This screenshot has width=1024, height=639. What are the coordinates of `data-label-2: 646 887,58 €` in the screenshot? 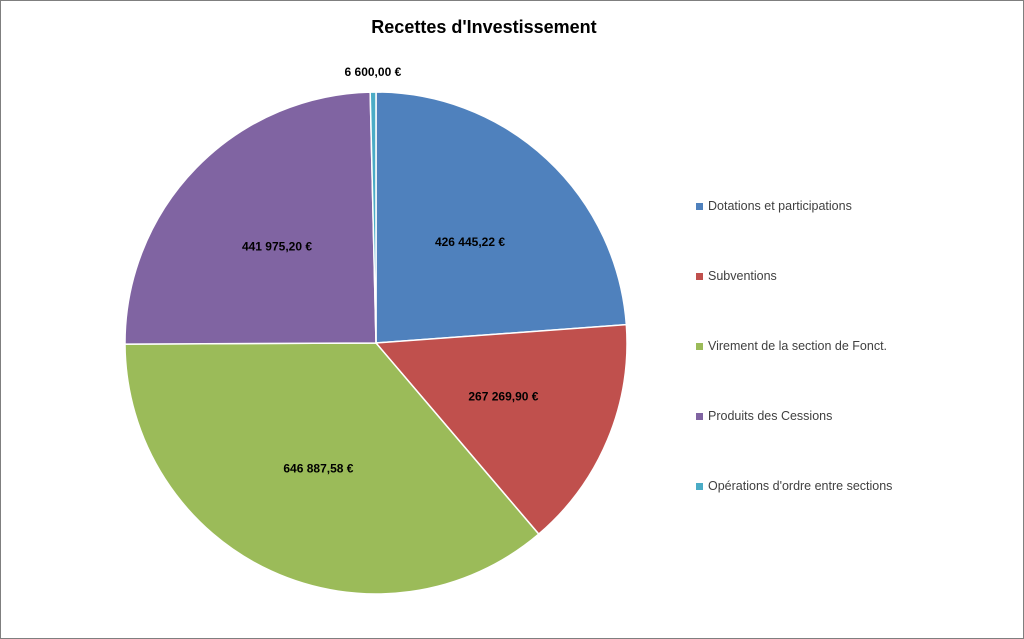 It's located at (318, 469).